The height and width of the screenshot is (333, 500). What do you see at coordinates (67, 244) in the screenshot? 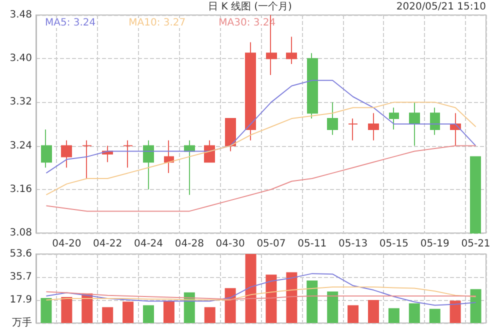
I see `x-tick-label: 04-20` at bounding box center [67, 244].